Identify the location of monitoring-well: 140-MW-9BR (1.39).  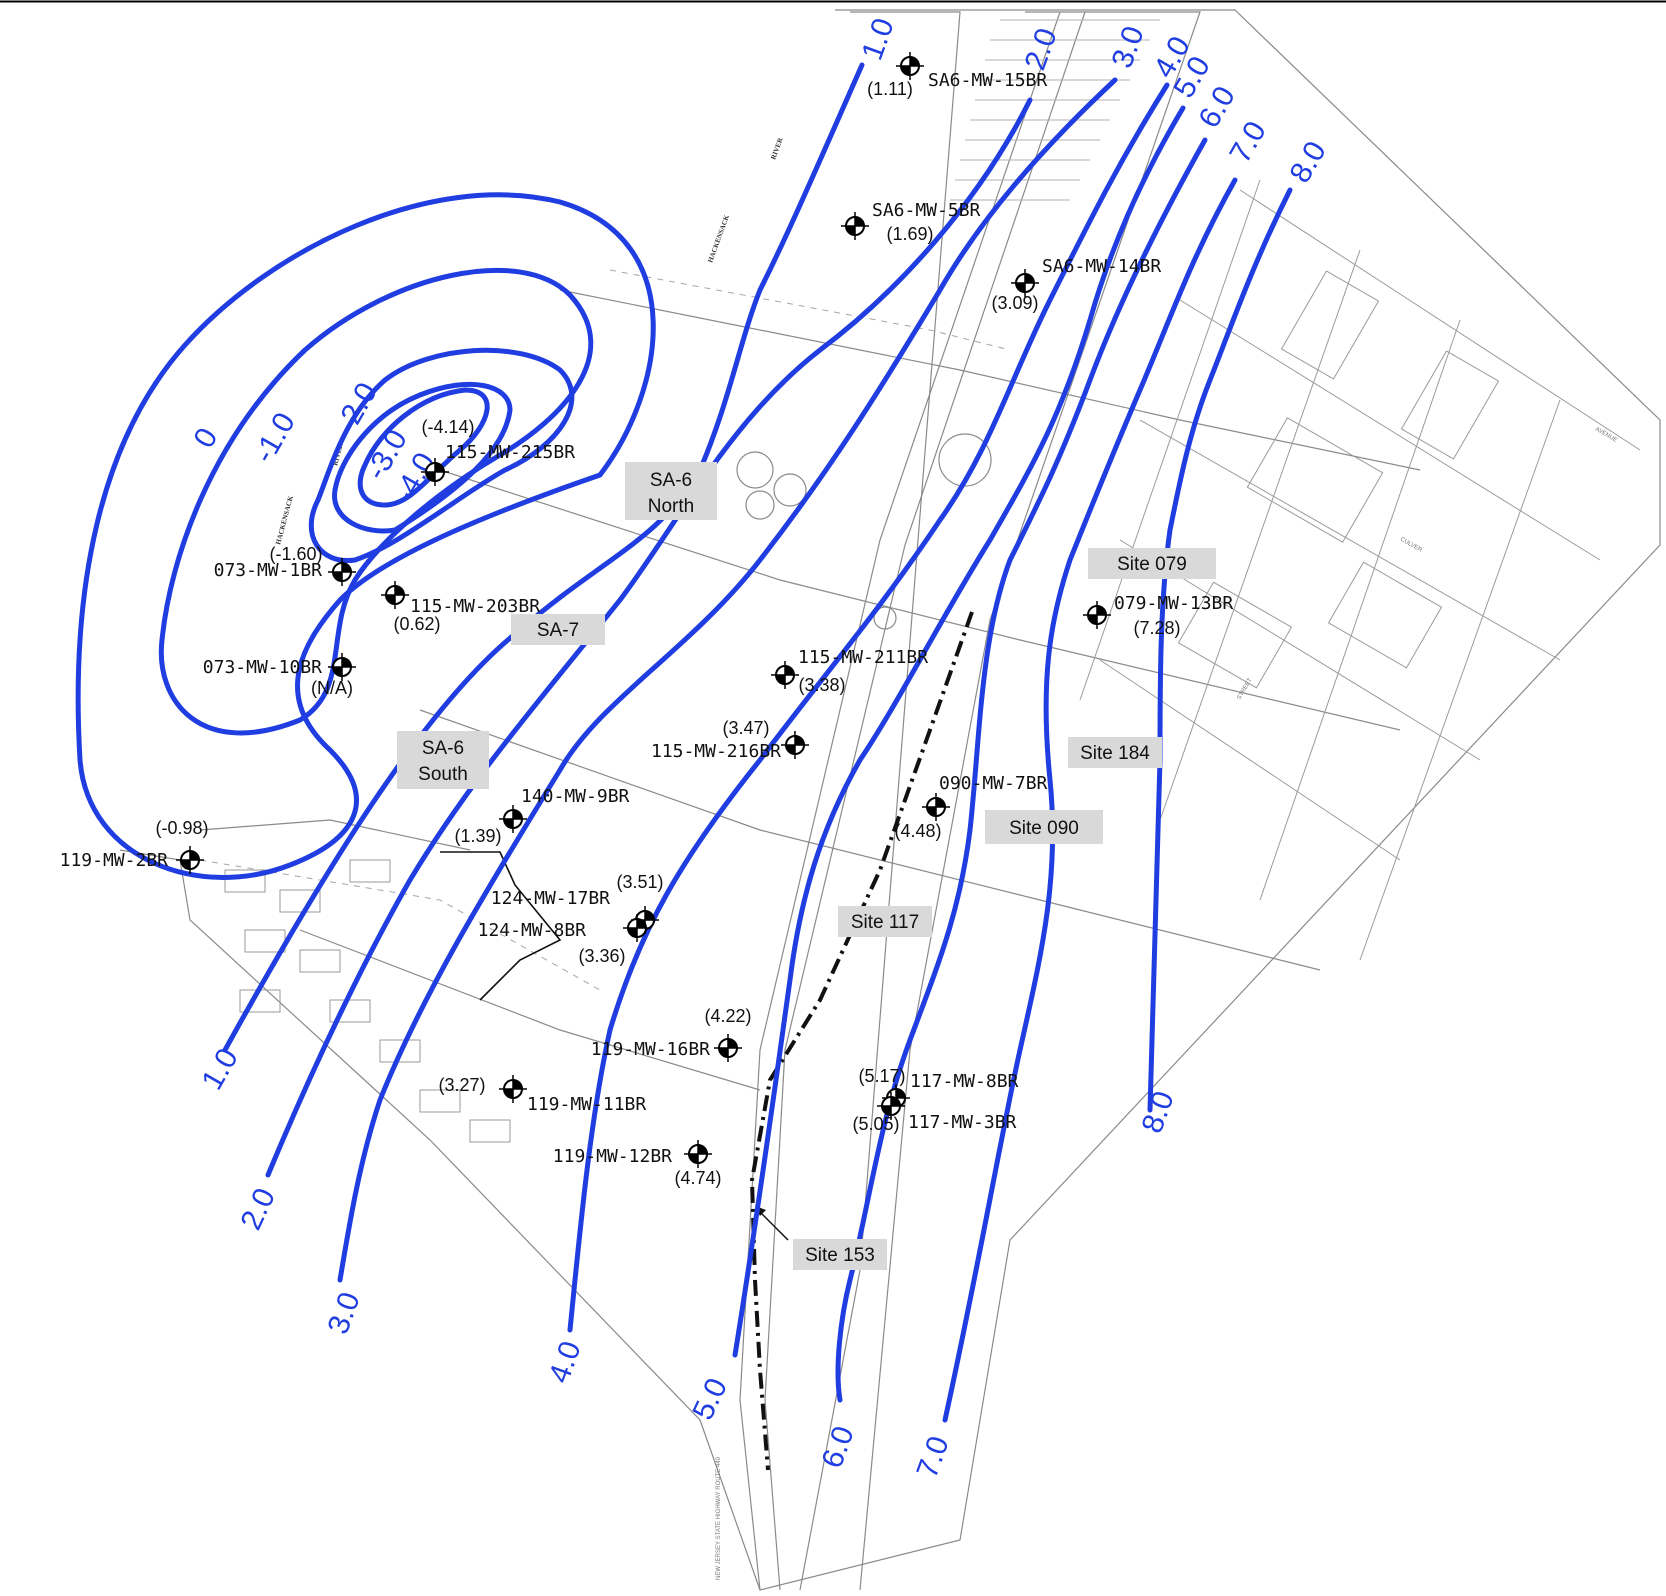
(541, 816).